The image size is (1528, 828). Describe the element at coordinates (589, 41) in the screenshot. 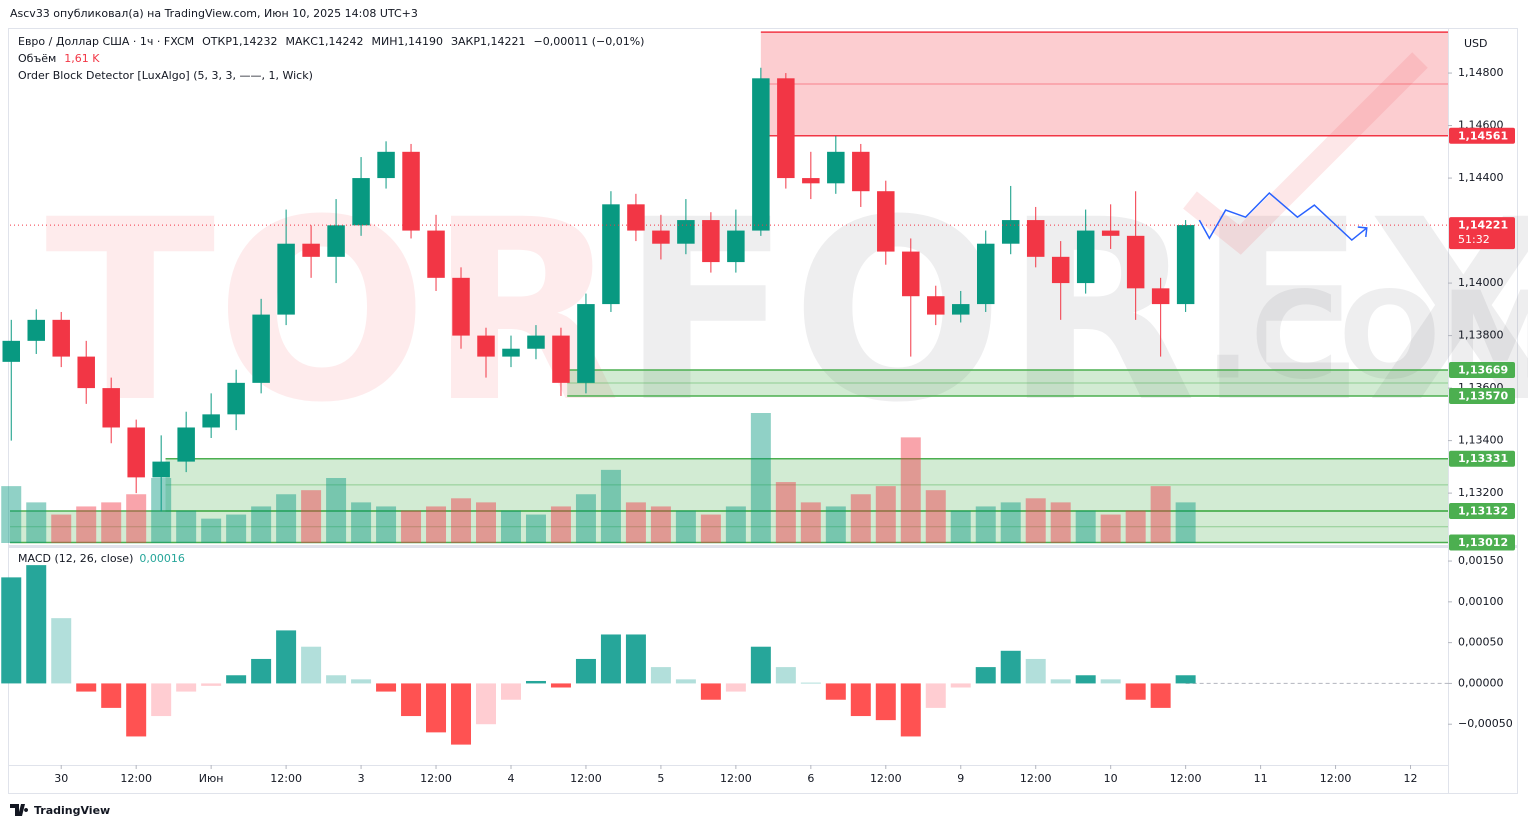

I see `change: −0,00011 (−0,01%)` at that location.